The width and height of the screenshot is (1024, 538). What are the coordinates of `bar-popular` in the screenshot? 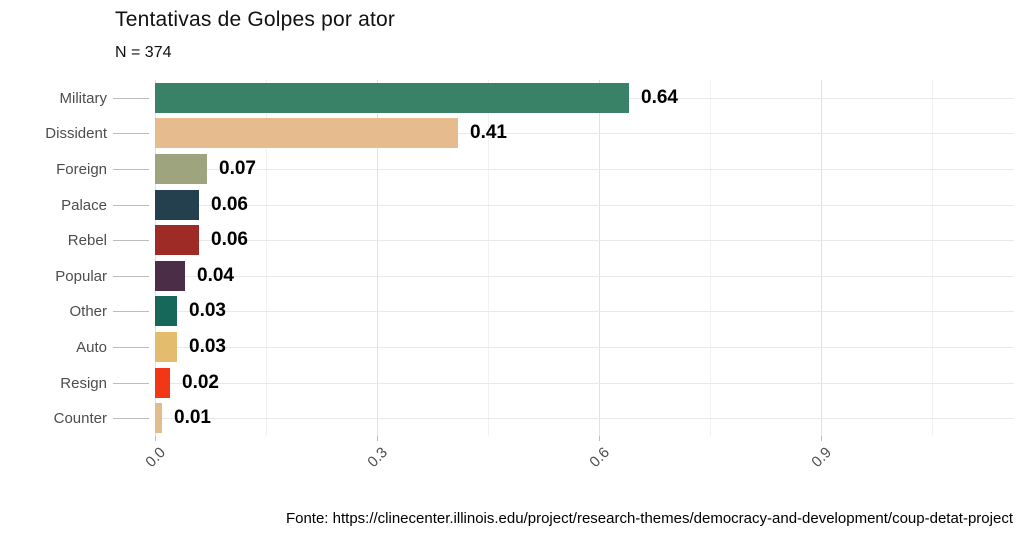 It's located at (170, 276).